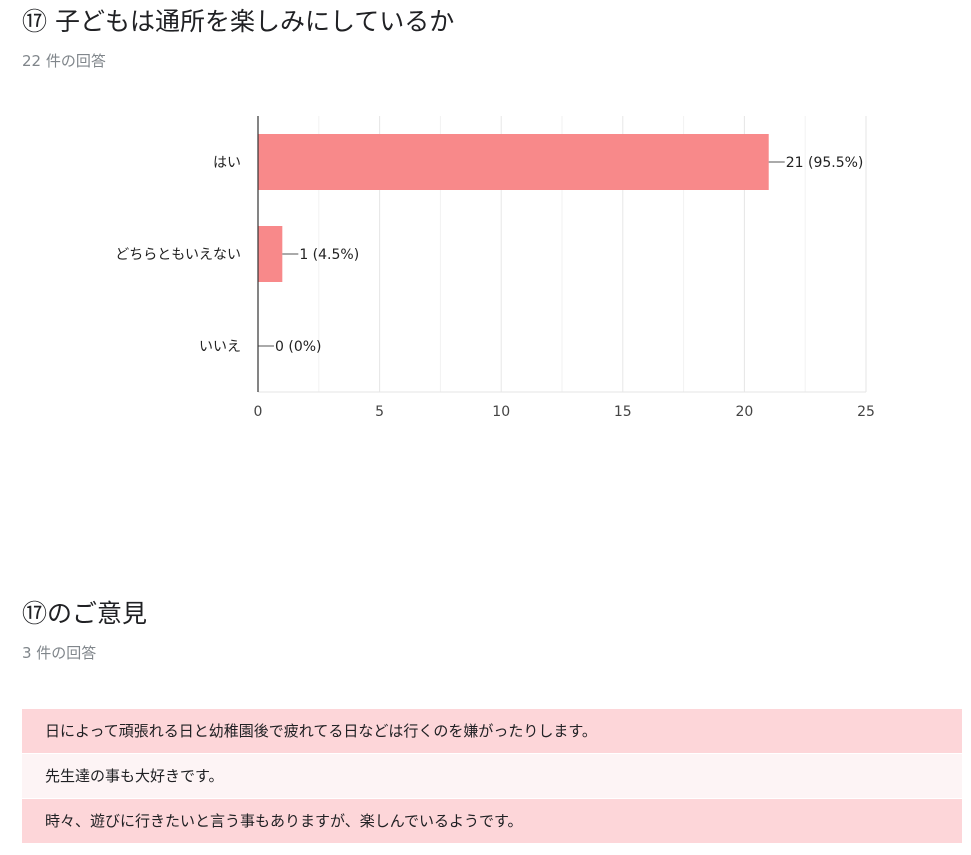  Describe the element at coordinates (64, 61) in the screenshot. I see `response-count: 22 件の回答` at that location.